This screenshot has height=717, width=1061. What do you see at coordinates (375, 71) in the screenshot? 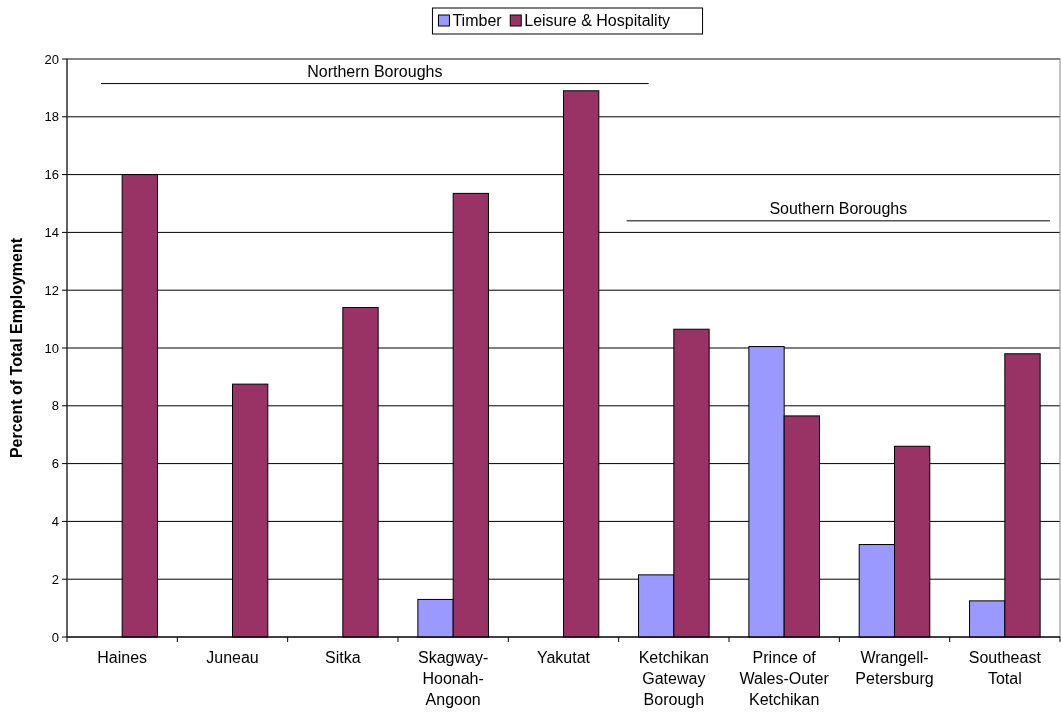
I see `ref-line-label: Northern Boroughs` at bounding box center [375, 71].